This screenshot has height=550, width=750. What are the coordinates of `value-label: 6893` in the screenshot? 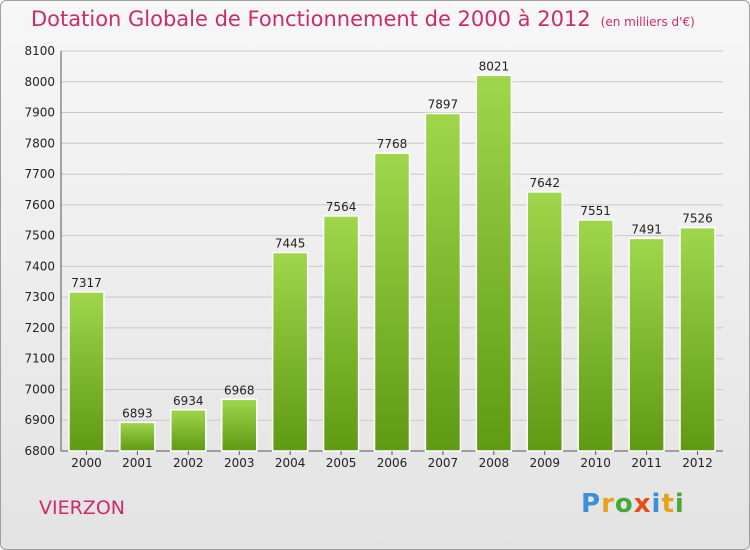 It's located at (137, 413).